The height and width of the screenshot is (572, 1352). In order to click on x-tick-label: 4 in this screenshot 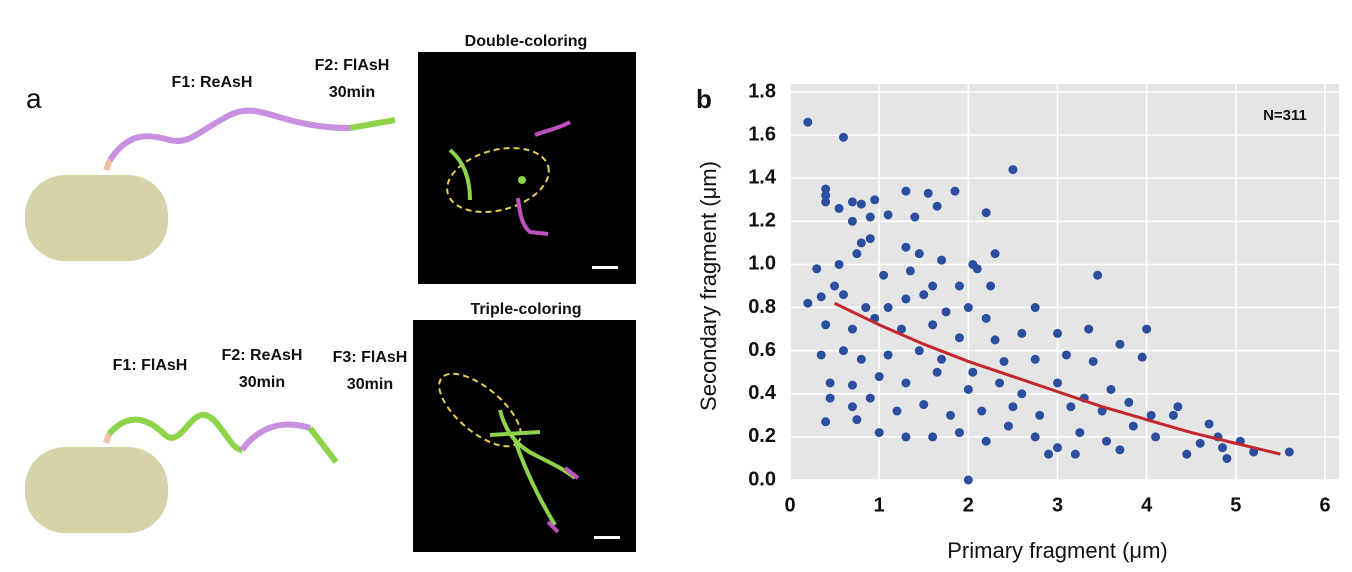, I will do `click(1147, 505)`.